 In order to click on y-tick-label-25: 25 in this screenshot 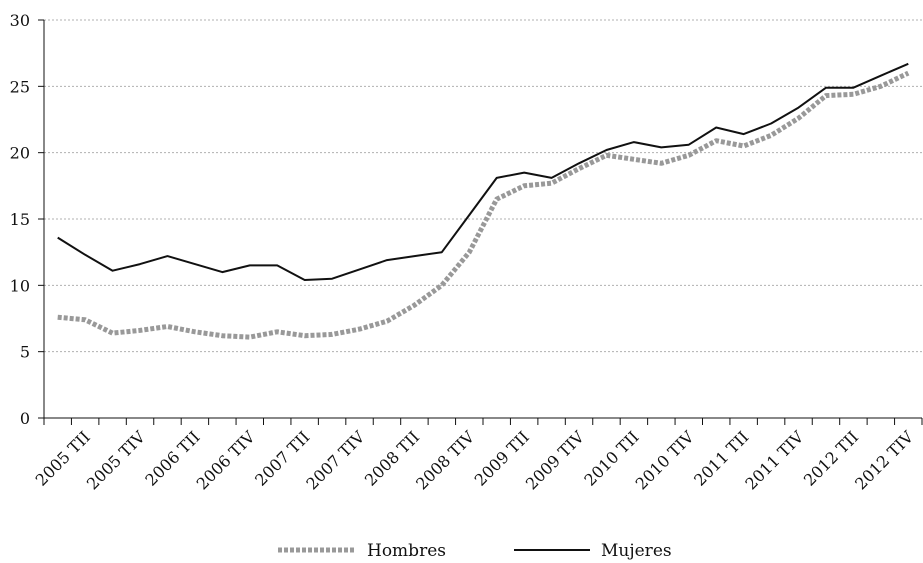, I will do `click(20, 86)`.